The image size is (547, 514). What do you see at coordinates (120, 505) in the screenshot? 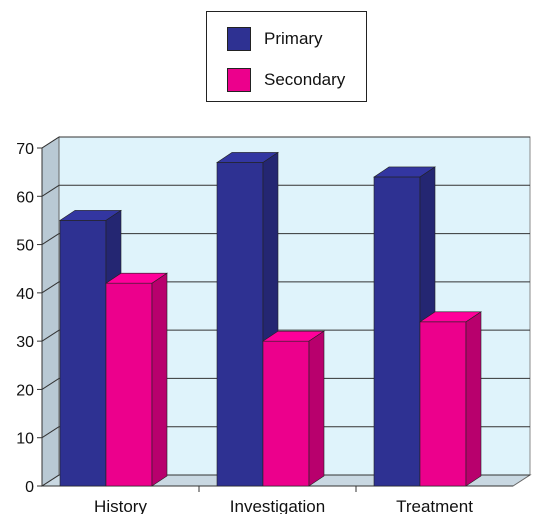
I see `x-tick-label-history: History` at bounding box center [120, 505].